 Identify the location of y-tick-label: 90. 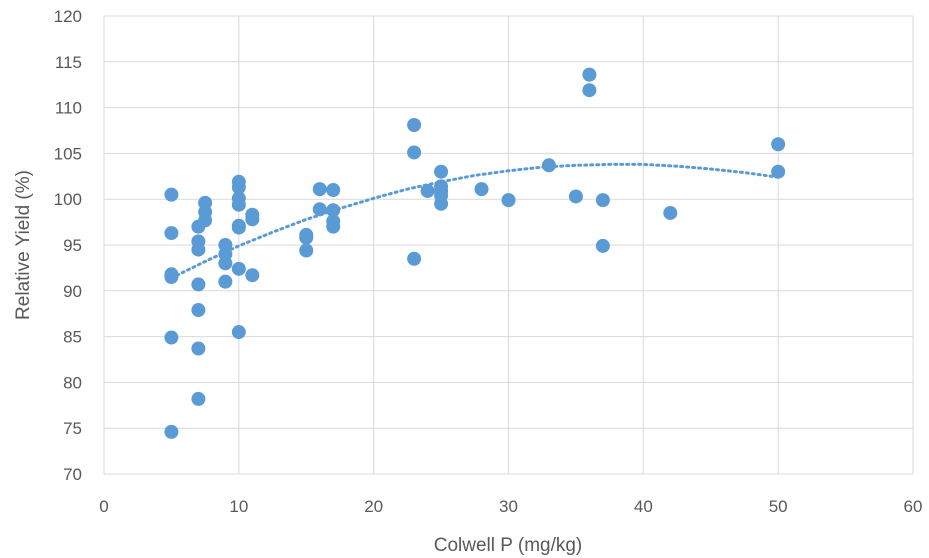
(72, 291).